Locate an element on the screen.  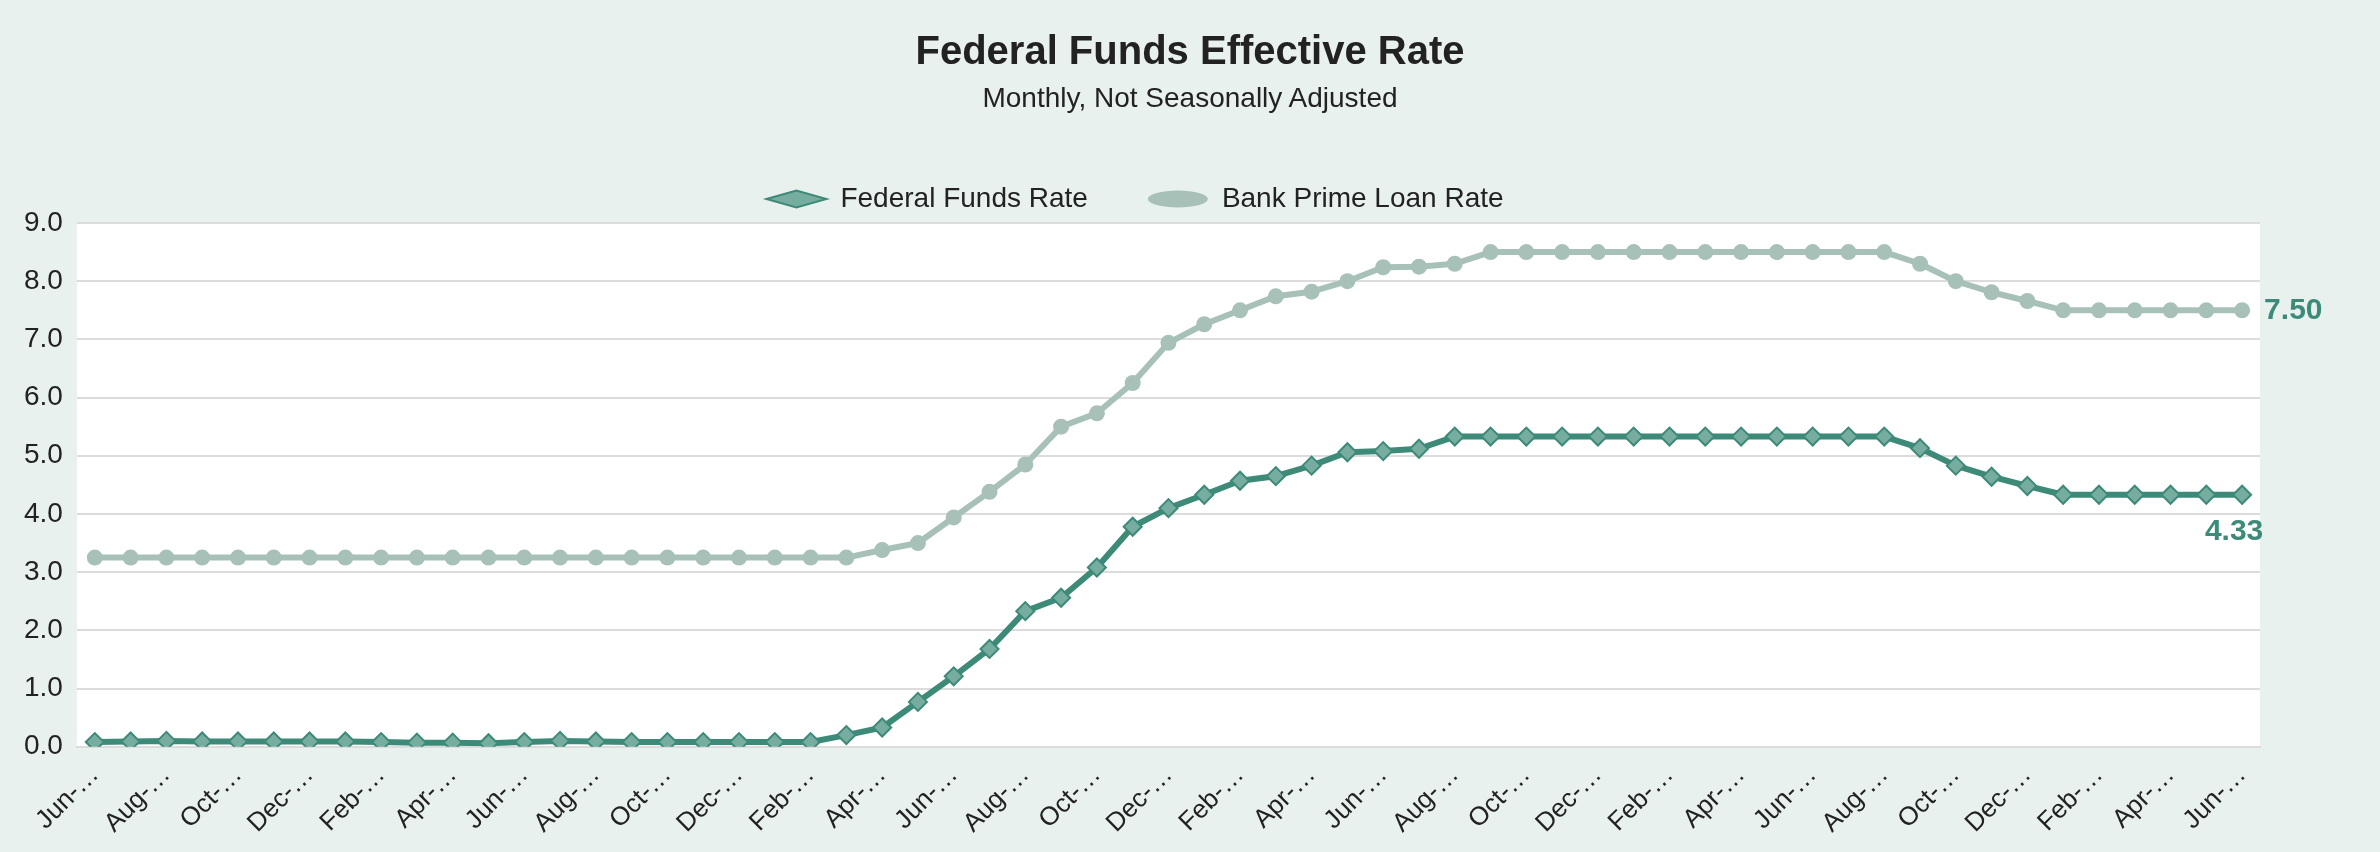
y-tick-label: 4.0 is located at coordinates (43, 512).